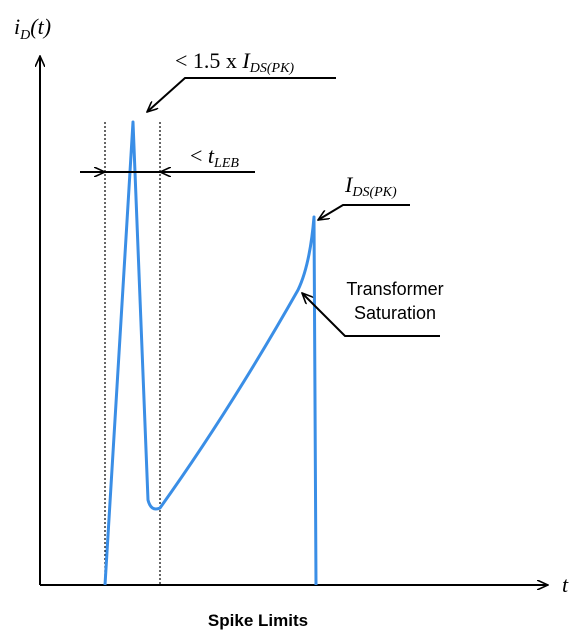 This screenshot has width=587, height=639. I want to click on label-sub: D, so click(24, 35).